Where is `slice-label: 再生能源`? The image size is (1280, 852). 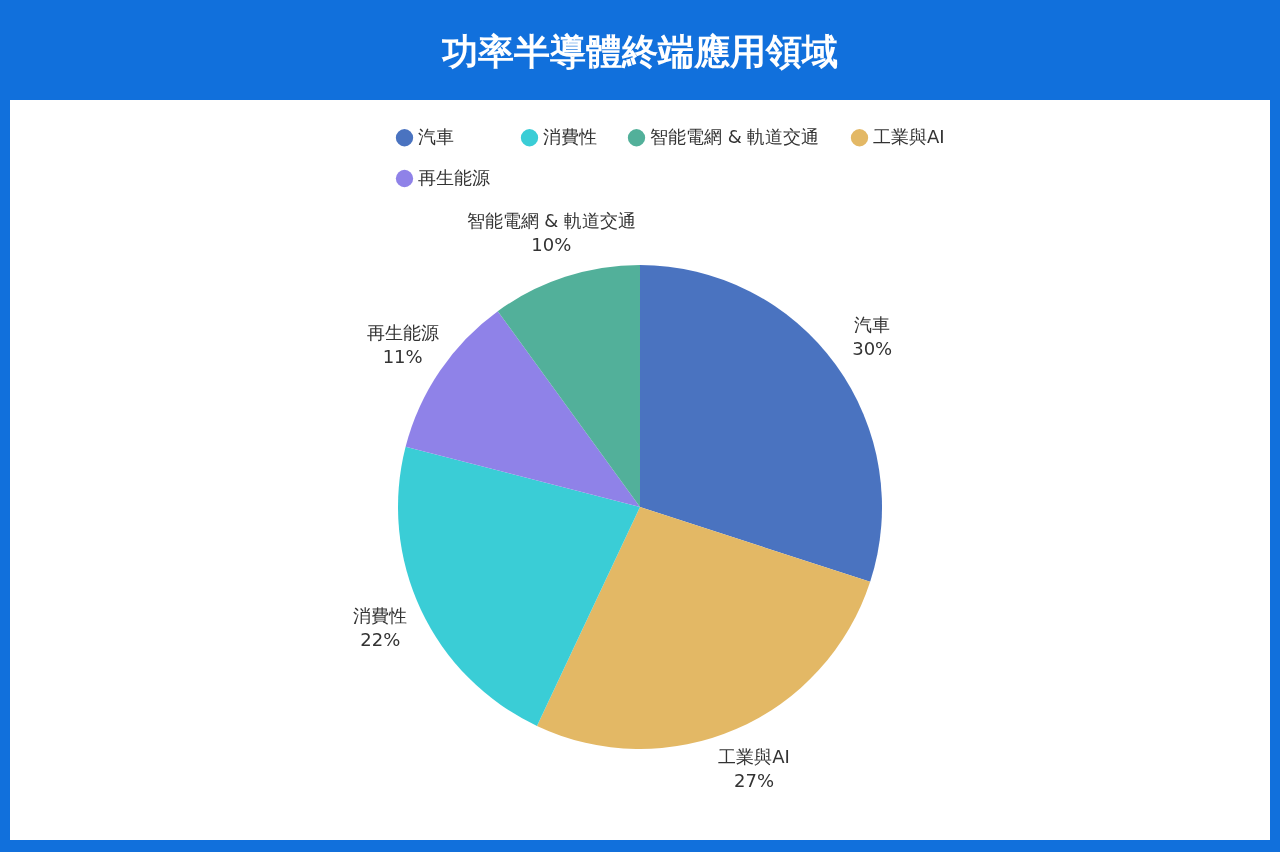
slice-label: 再生能源 is located at coordinates (402, 332).